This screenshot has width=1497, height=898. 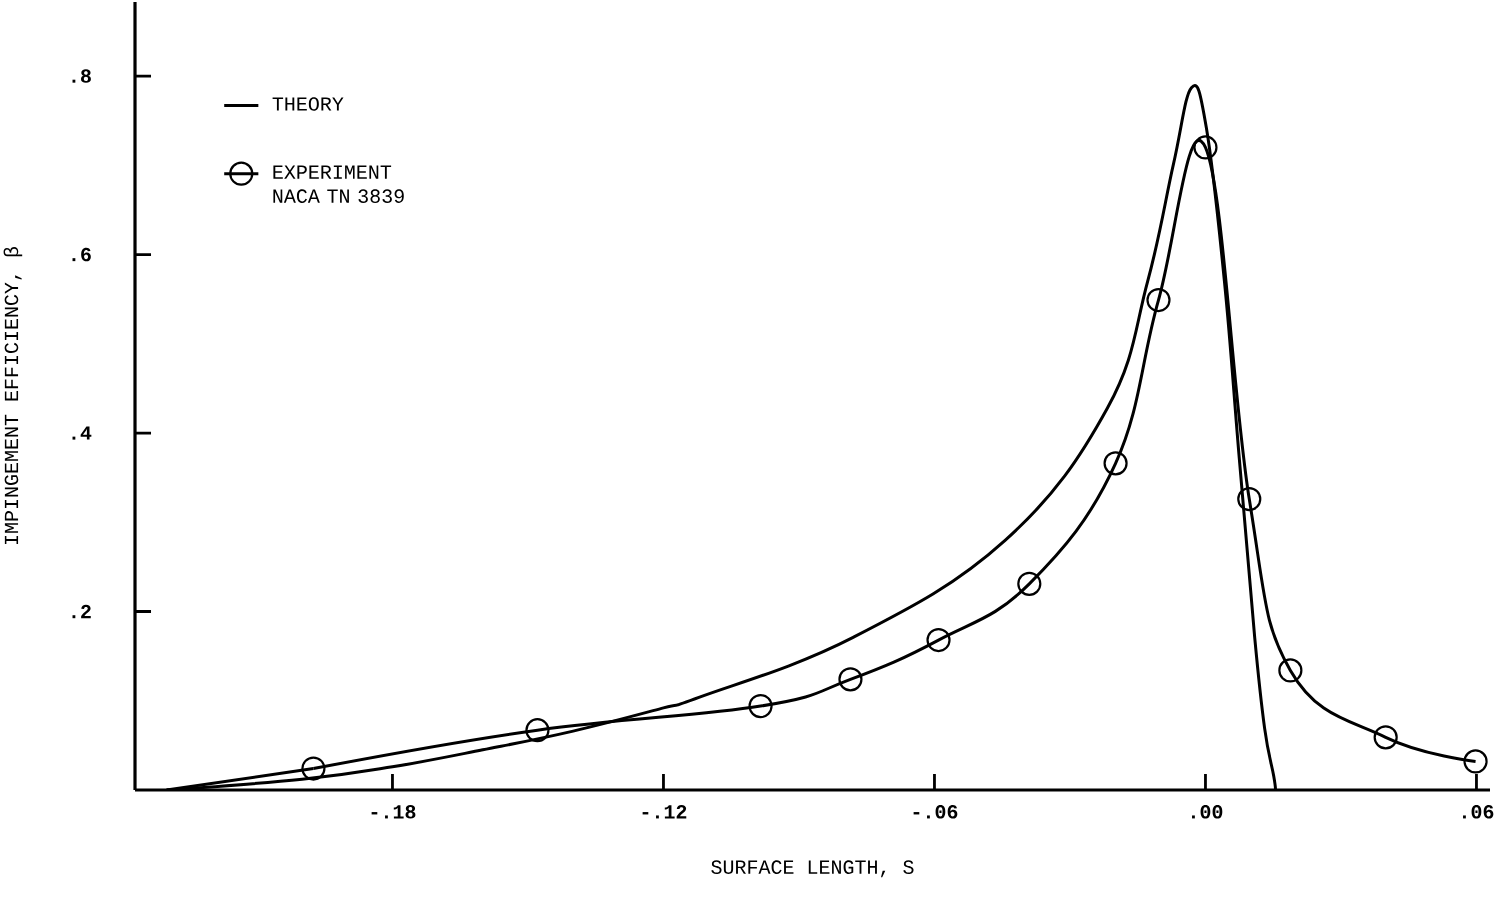 I want to click on x-tick-label: -.12, so click(x=664, y=812).